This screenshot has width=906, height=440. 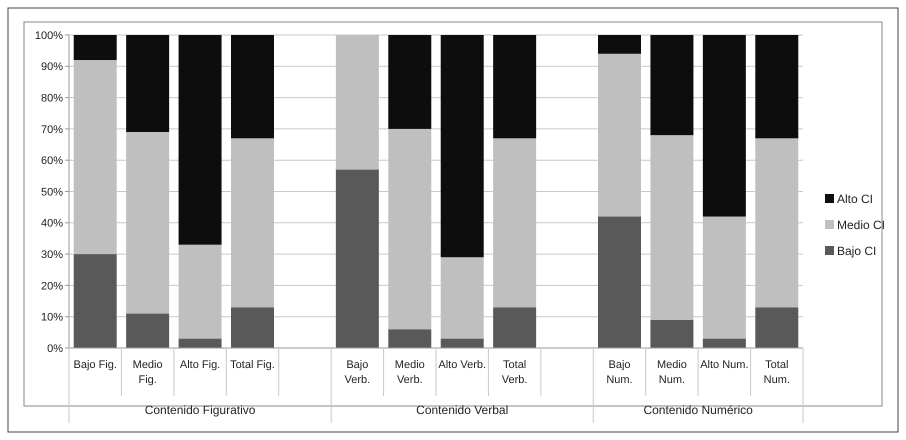 I want to click on legend-label: Bajo CI, so click(x=856, y=251).